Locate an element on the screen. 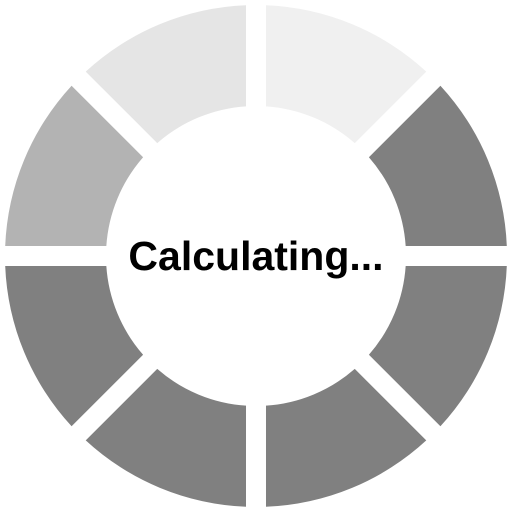  spinner-segment-top-right is located at coordinates (346, 74).